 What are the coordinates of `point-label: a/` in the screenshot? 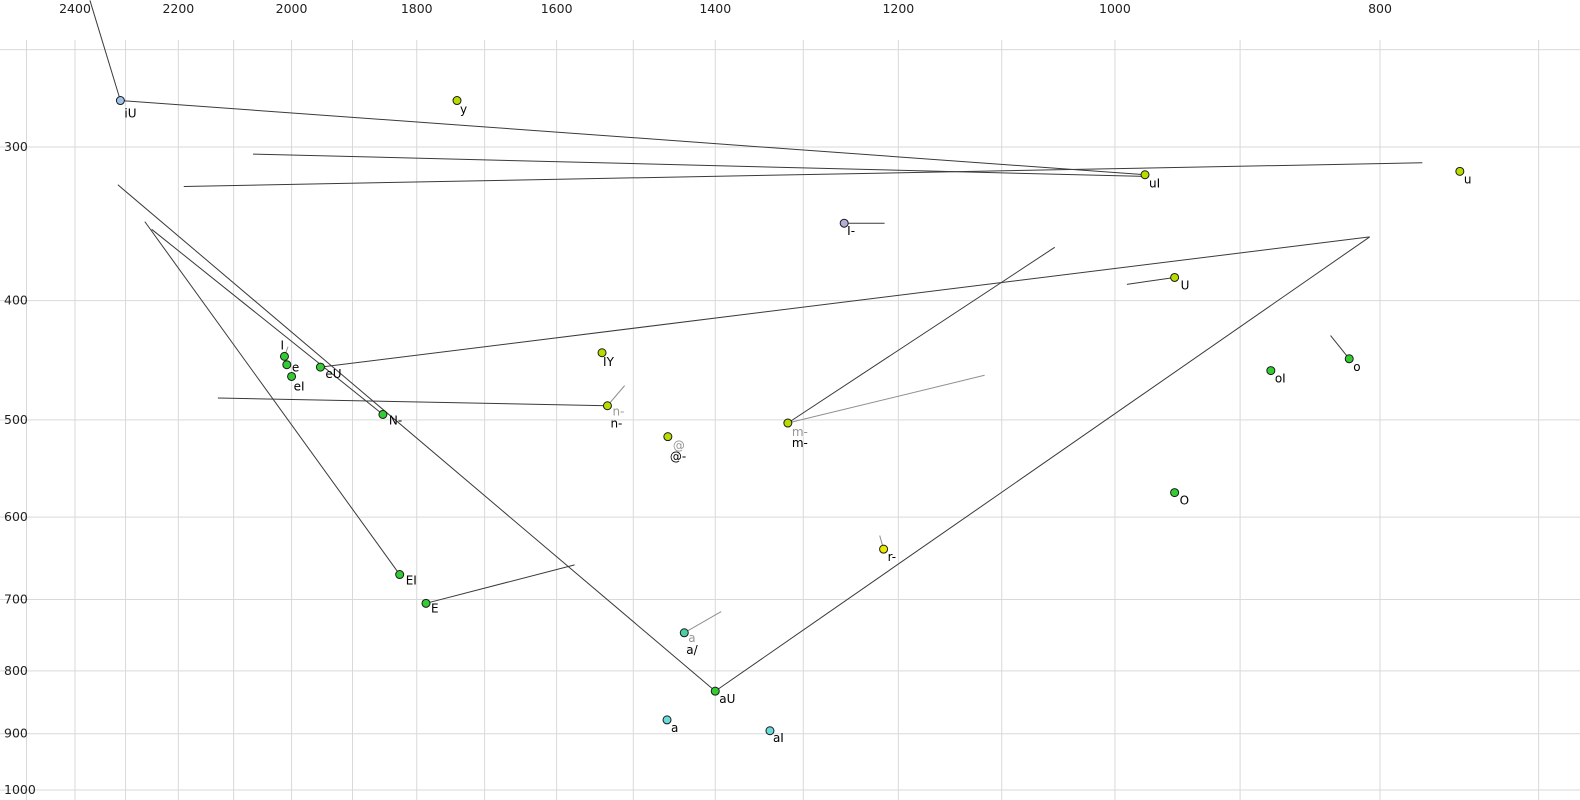 It's located at (692, 650).